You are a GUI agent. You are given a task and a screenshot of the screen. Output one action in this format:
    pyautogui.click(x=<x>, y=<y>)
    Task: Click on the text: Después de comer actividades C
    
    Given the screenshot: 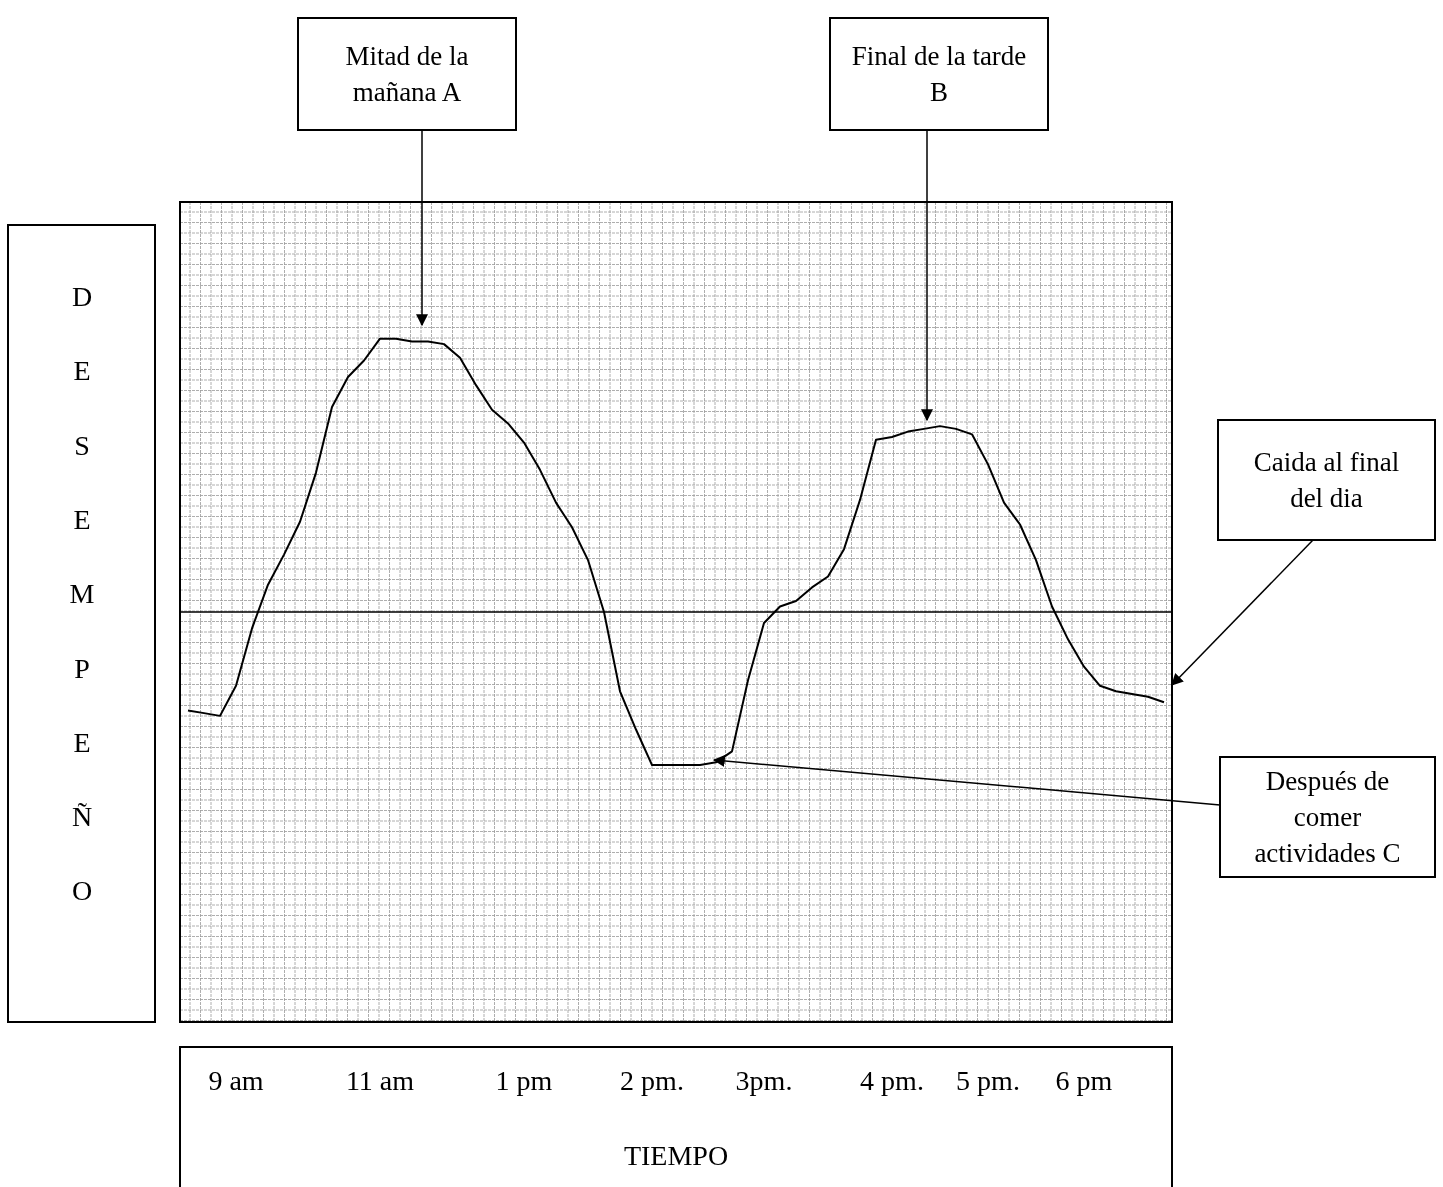 What is the action you would take?
    pyautogui.click(x=1327, y=817)
    